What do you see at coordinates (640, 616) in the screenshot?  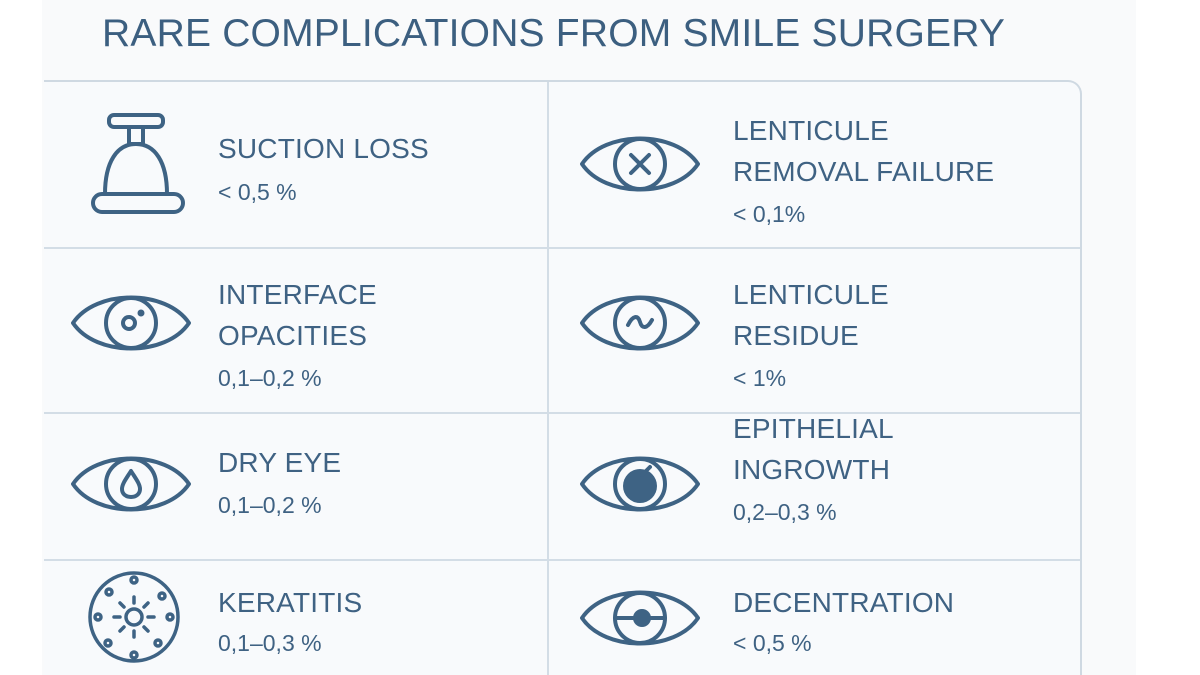 I see `eye-decentered-icon` at bounding box center [640, 616].